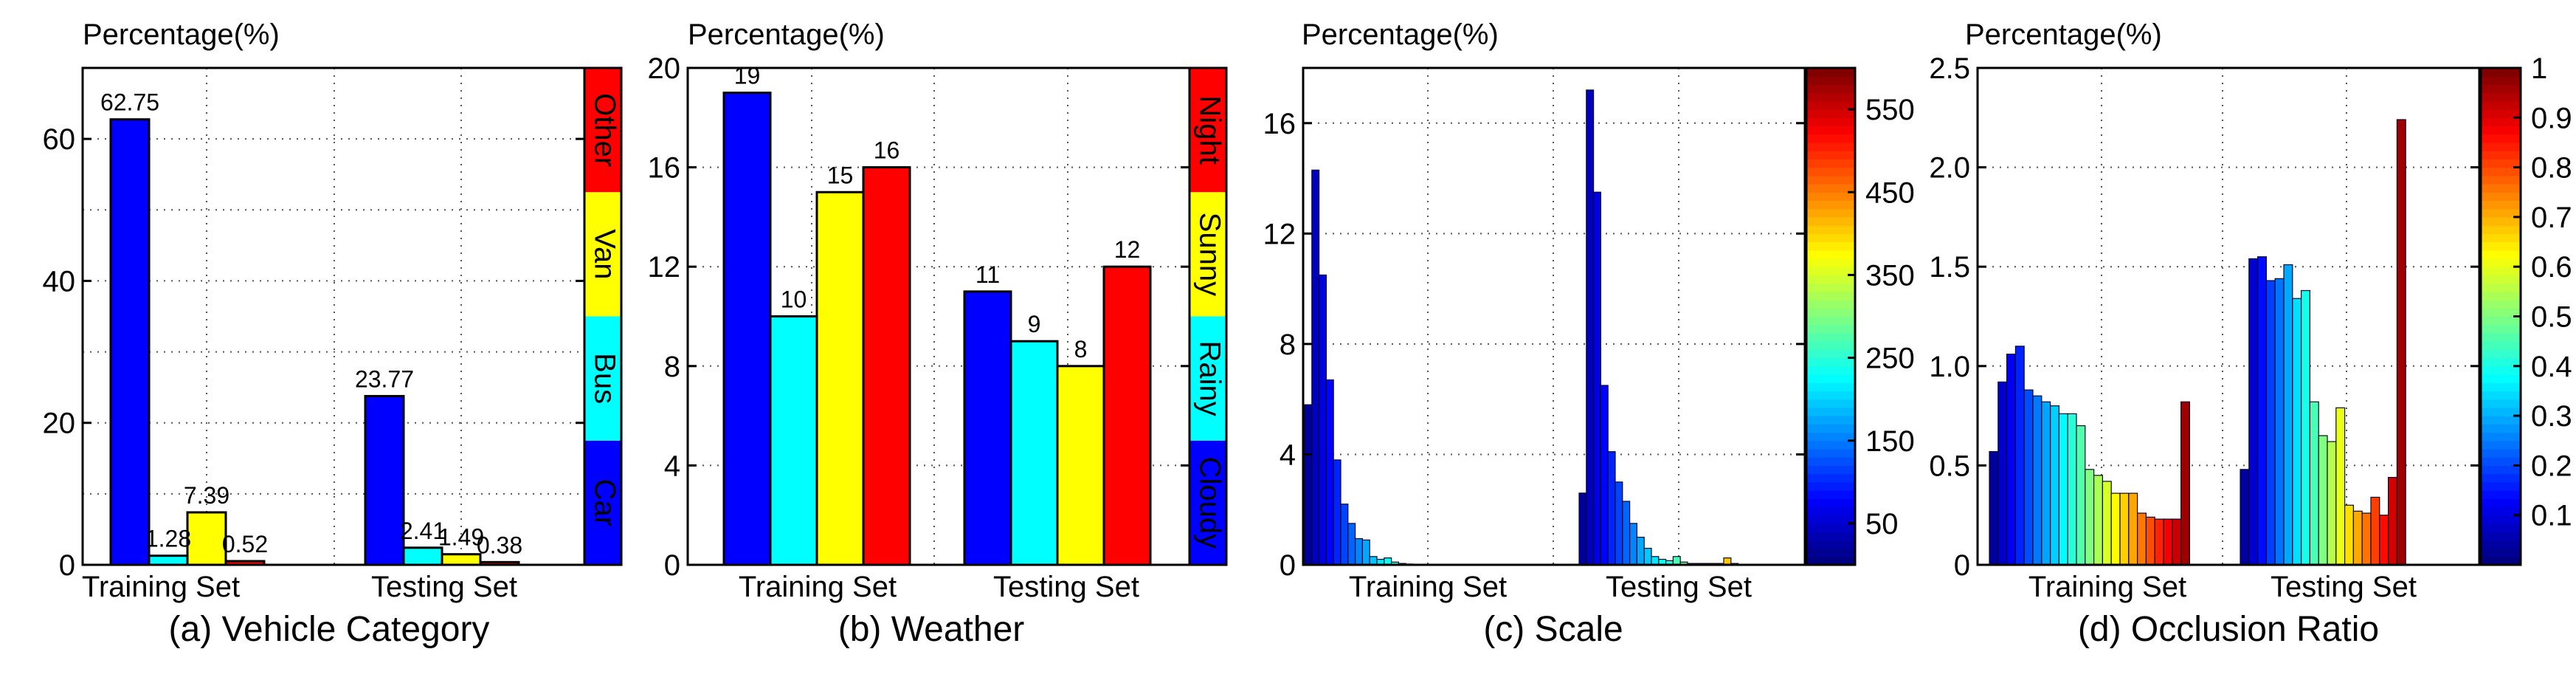 The width and height of the screenshot is (2576, 680). I want to click on panel-d-colorbar-label: 0.2, so click(2551, 466).